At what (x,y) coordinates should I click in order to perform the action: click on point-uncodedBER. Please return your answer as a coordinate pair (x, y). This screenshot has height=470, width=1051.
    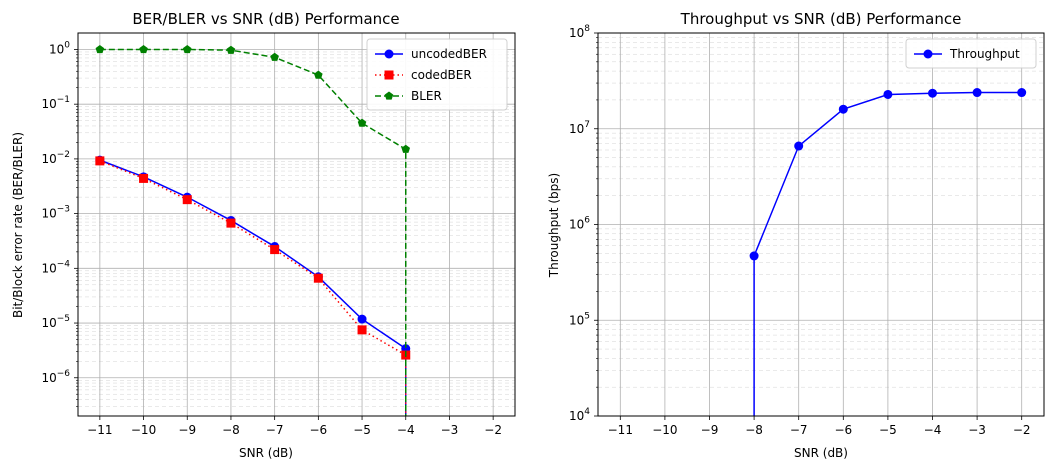
    Looking at the image, I should click on (362, 319).